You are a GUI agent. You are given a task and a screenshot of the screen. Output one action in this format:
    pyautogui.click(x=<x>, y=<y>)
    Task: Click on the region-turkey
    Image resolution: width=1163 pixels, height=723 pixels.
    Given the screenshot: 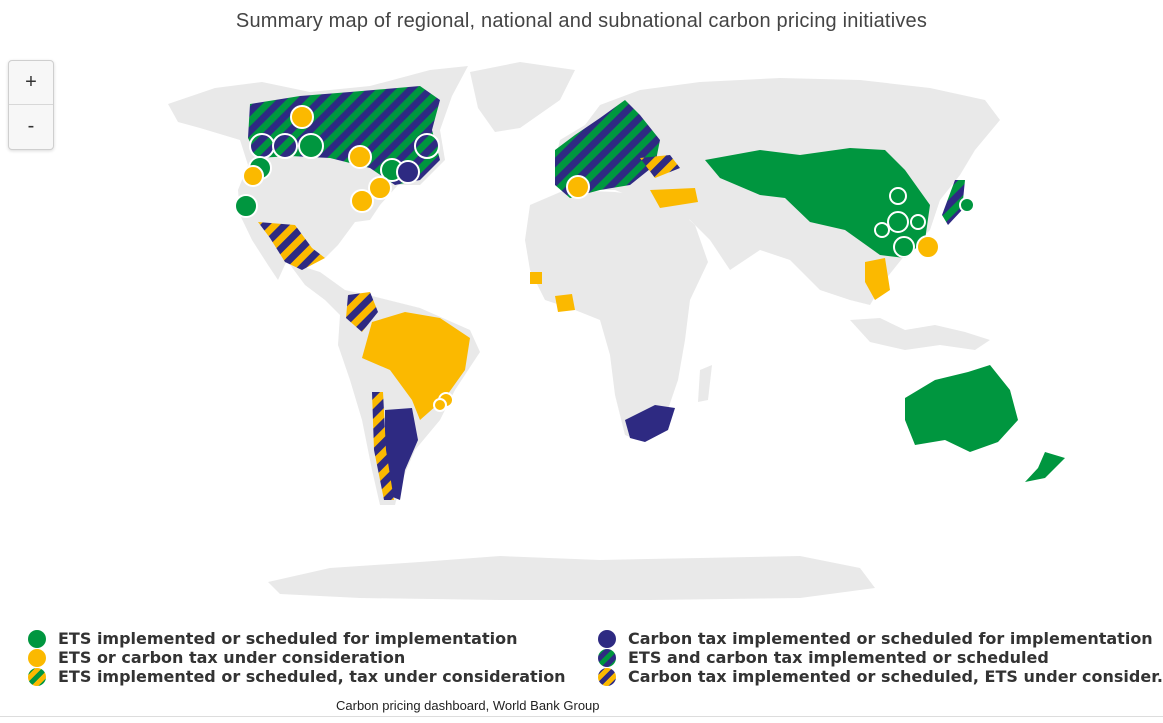 What is the action you would take?
    pyautogui.click(x=674, y=198)
    